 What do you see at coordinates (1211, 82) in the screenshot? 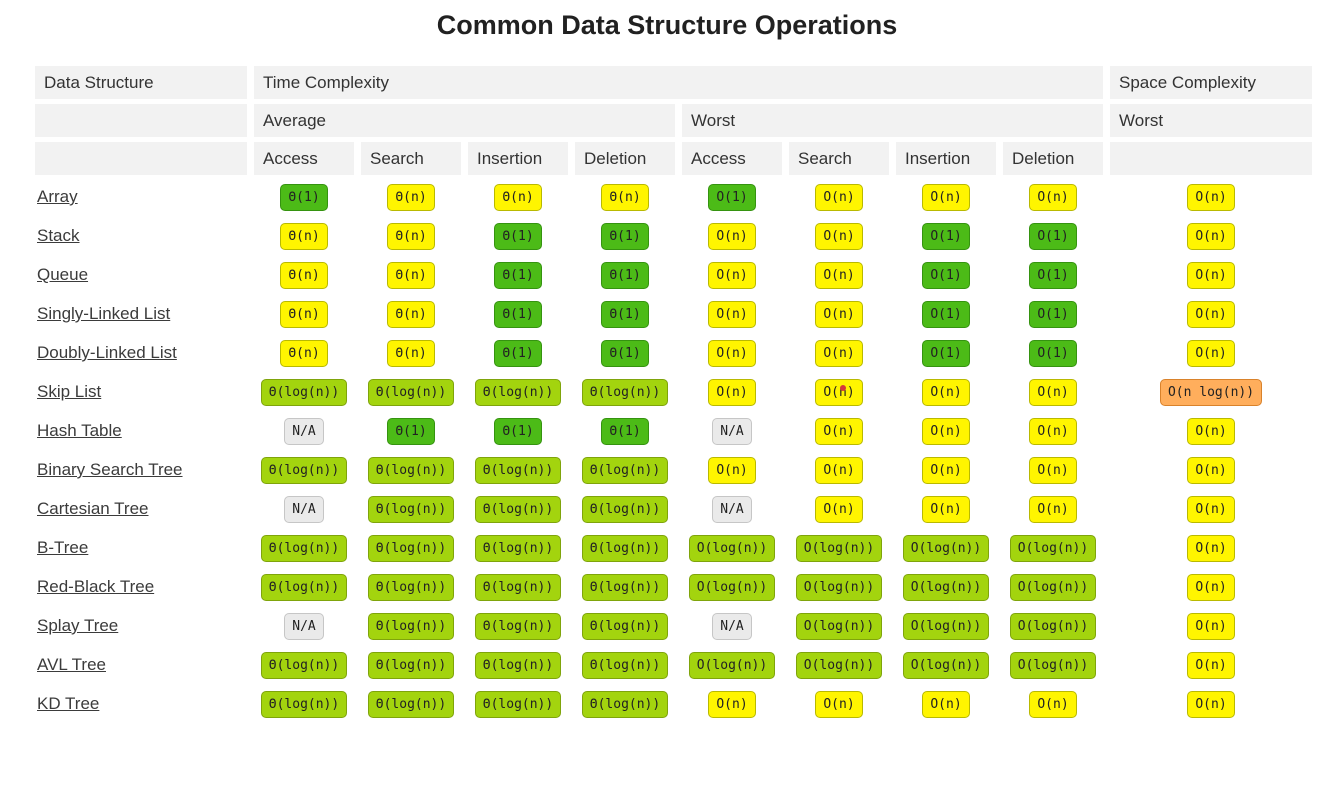
I see `header-space-complexity: Space Complexity` at bounding box center [1211, 82].